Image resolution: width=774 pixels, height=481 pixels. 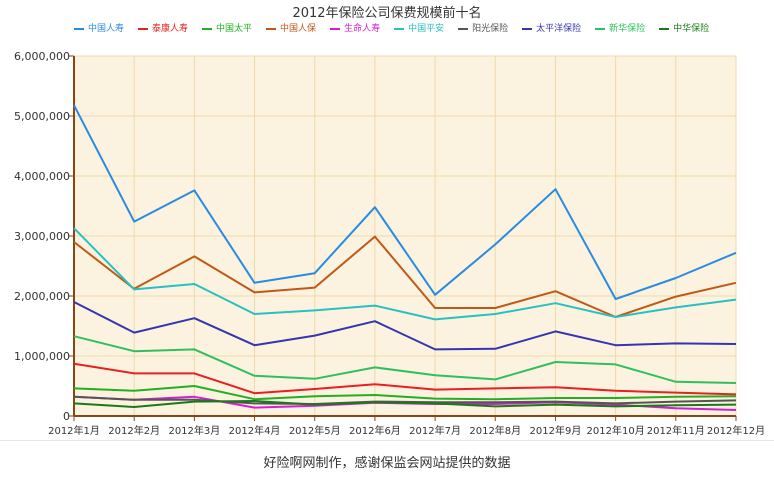 What do you see at coordinates (495, 430) in the screenshot?
I see `x-tick-label: 2012年8月` at bounding box center [495, 430].